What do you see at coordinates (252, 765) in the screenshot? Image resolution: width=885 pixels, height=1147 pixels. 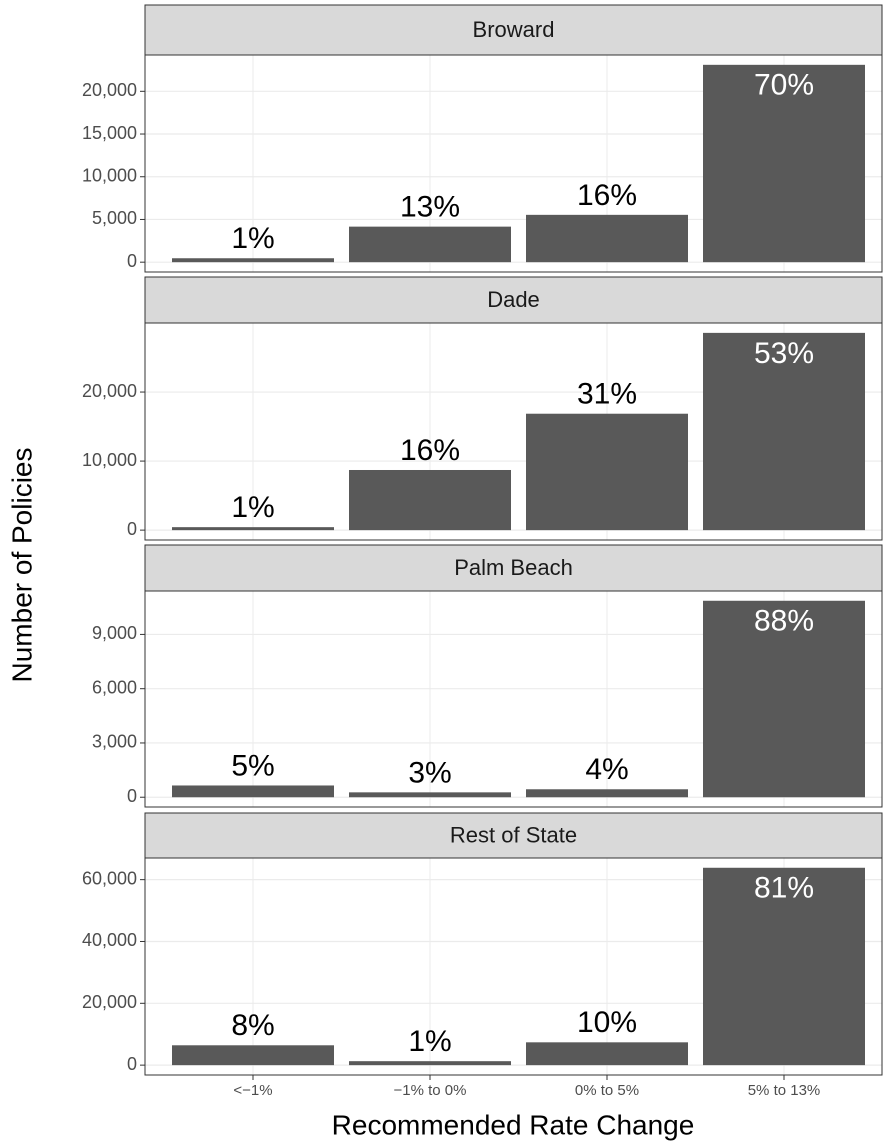 I see `data-label: 5%` at bounding box center [252, 765].